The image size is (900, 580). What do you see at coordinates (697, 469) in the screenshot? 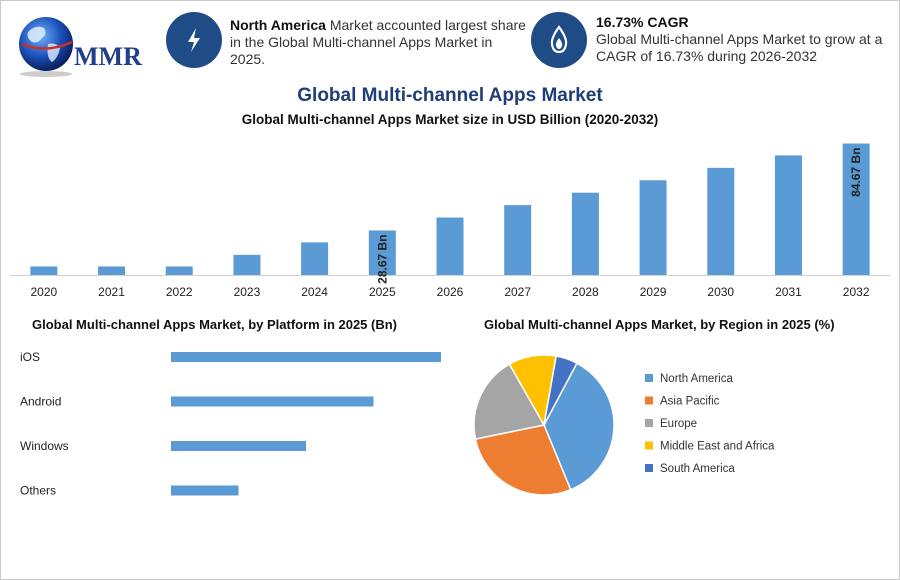
I see `legend-label: South America` at bounding box center [697, 469].